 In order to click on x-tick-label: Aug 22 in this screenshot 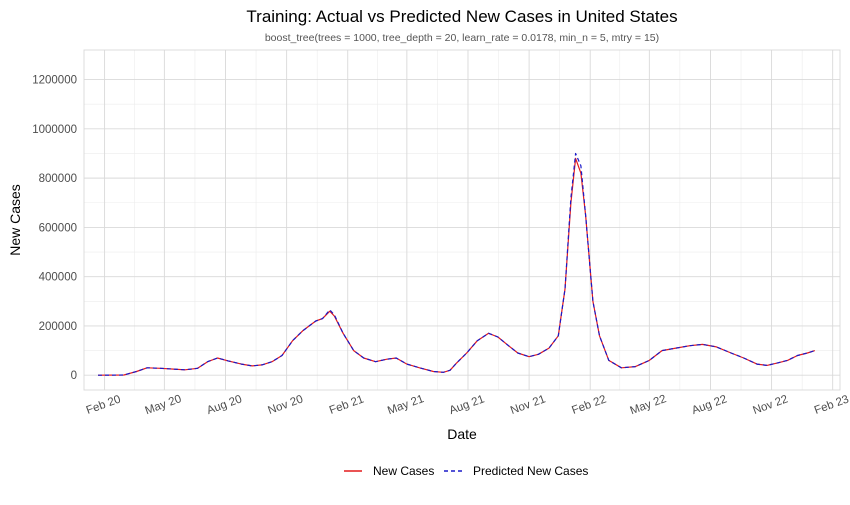, I will do `click(709, 405)`.